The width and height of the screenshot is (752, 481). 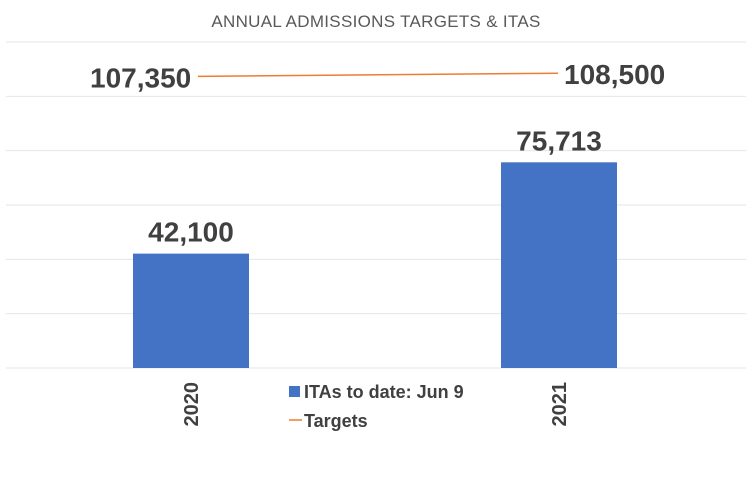 What do you see at coordinates (384, 392) in the screenshot?
I see `legend-bar-label: ITAs to date: Jun 9` at bounding box center [384, 392].